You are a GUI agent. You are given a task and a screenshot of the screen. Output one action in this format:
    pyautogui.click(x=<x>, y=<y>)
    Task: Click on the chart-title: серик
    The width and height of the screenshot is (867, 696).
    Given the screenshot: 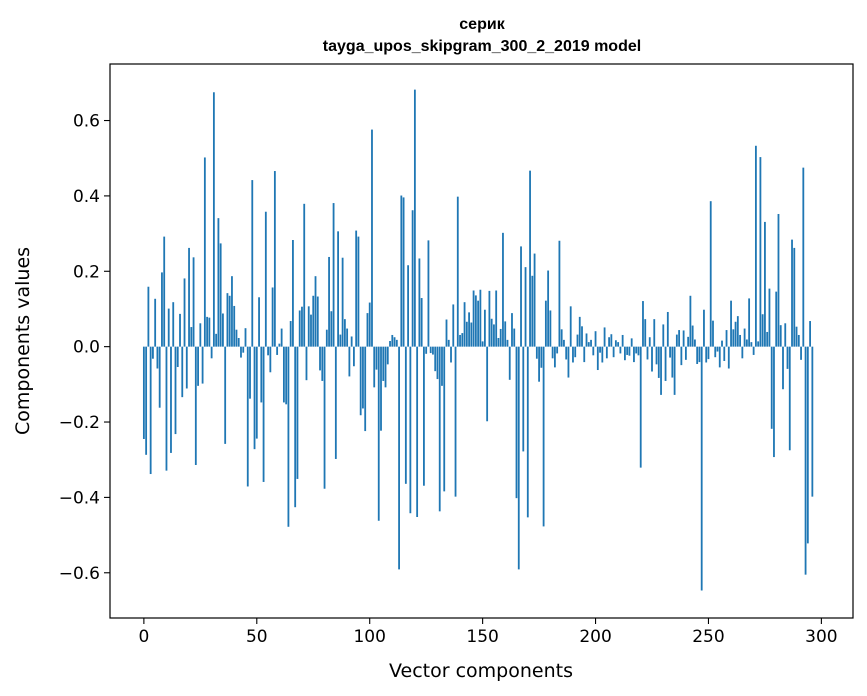 What is the action you would take?
    pyautogui.click(x=482, y=24)
    